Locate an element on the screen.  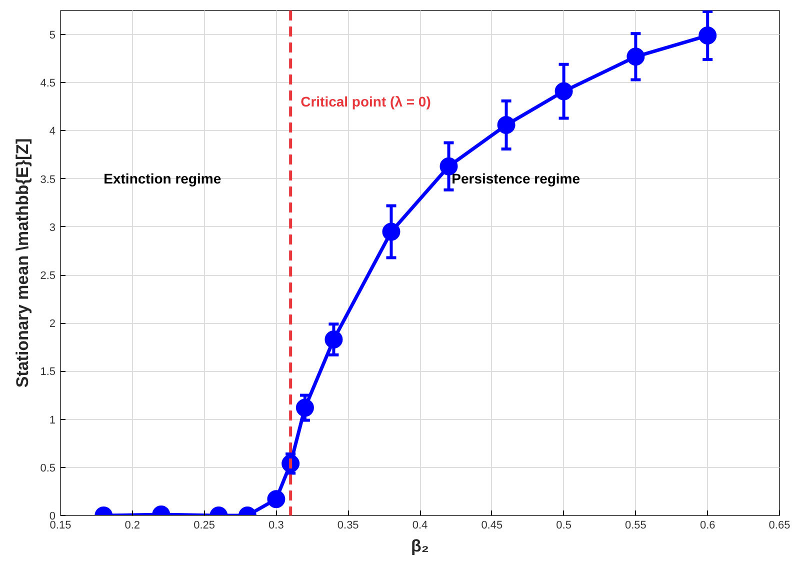
y-tick-label: 3.5 is located at coordinates (48, 180).